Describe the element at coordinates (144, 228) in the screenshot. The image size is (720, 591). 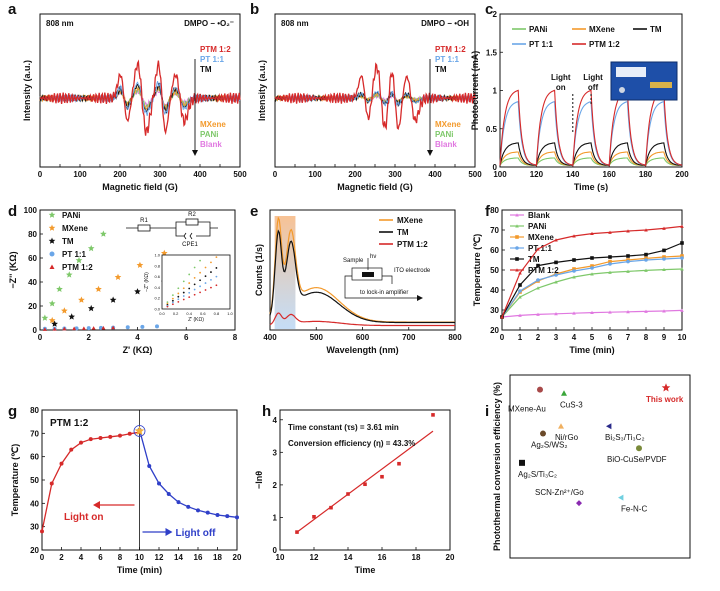
I see `resistor-r1` at that location.